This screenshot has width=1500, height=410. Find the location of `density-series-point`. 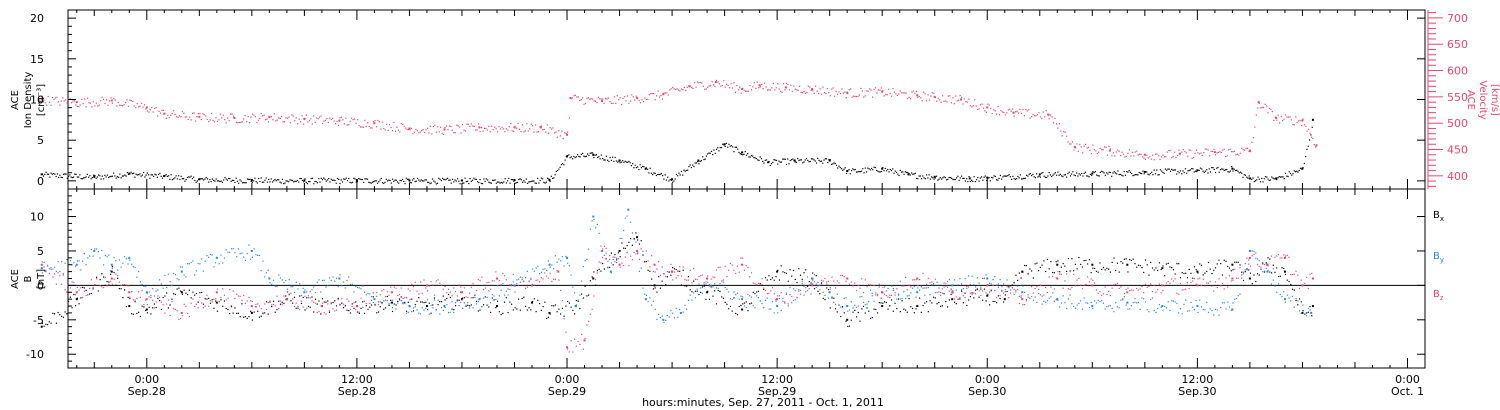

density-series-point is located at coordinates (549, 180).